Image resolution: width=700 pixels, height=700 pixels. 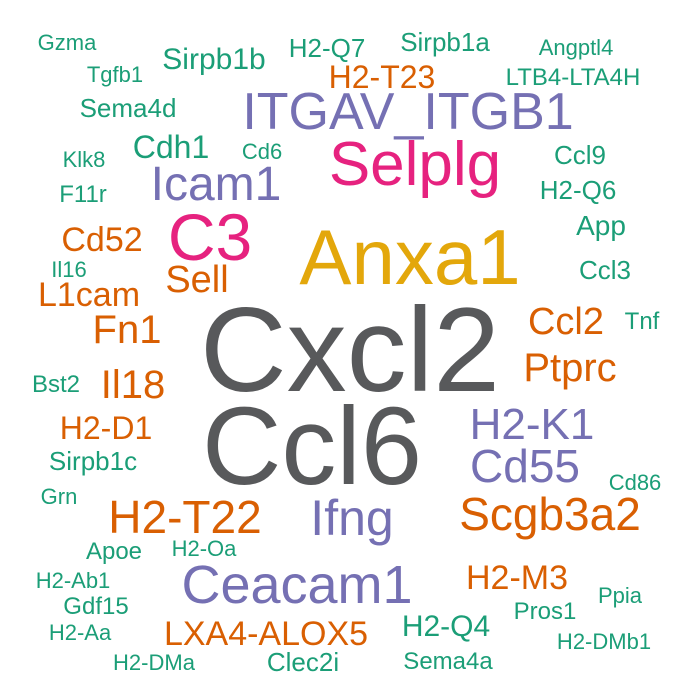 What do you see at coordinates (59, 496) in the screenshot?
I see `word-grn: Grn` at bounding box center [59, 496].